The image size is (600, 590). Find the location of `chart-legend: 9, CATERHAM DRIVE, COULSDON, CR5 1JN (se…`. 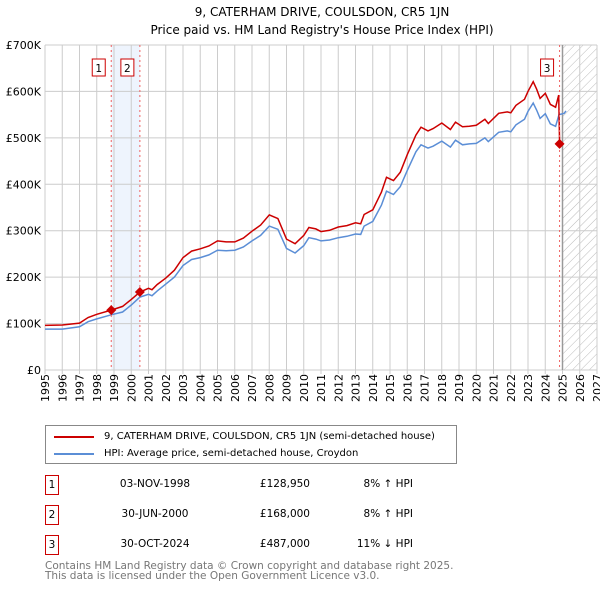

chart-legend: 9, CATERHAM DRIVE, COULSDON, CR5 1JN (se… is located at coordinates (251, 444).